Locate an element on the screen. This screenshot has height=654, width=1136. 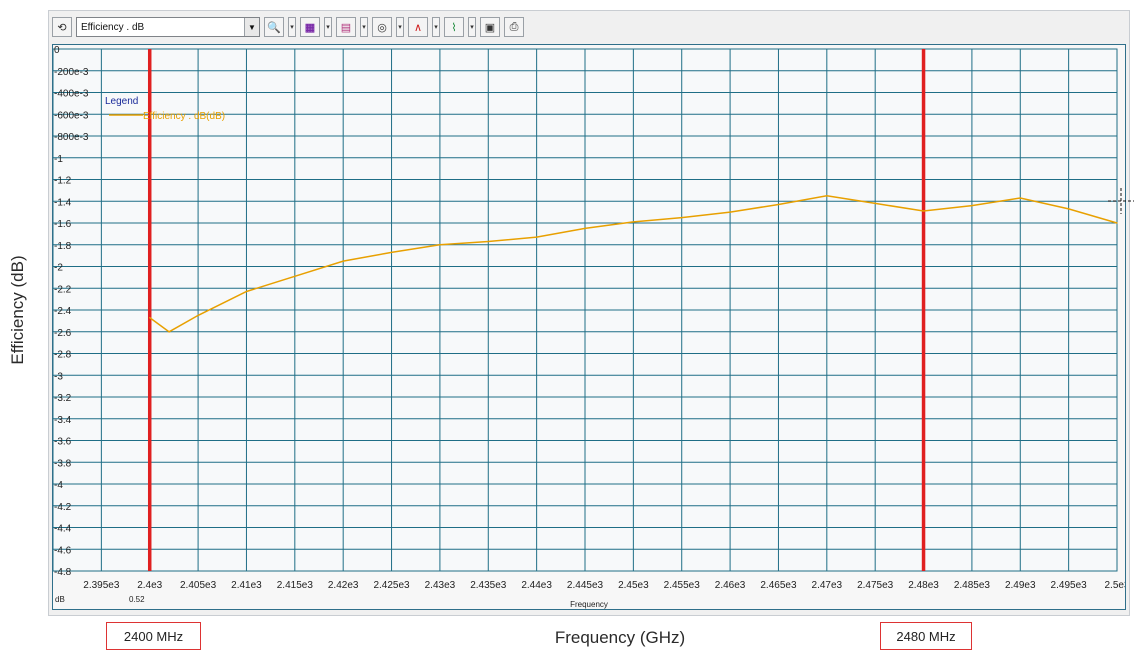
x-tick-label: 2.46e3 is located at coordinates (730, 585).